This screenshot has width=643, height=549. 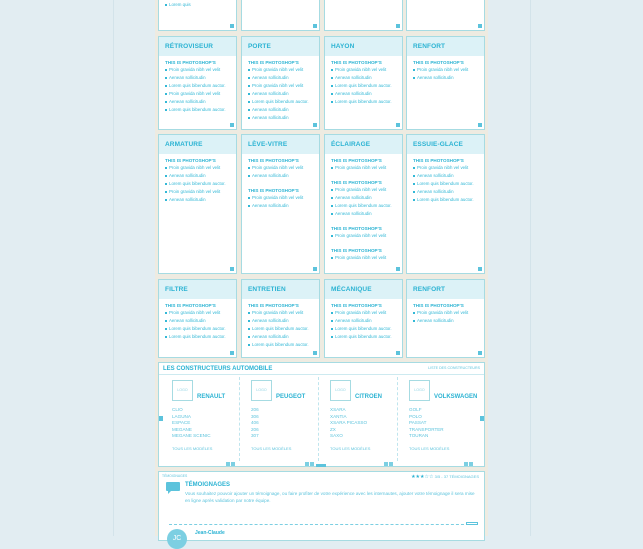 What do you see at coordinates (211, 397) in the screenshot?
I see `brand-name: RENAULT` at bounding box center [211, 397].